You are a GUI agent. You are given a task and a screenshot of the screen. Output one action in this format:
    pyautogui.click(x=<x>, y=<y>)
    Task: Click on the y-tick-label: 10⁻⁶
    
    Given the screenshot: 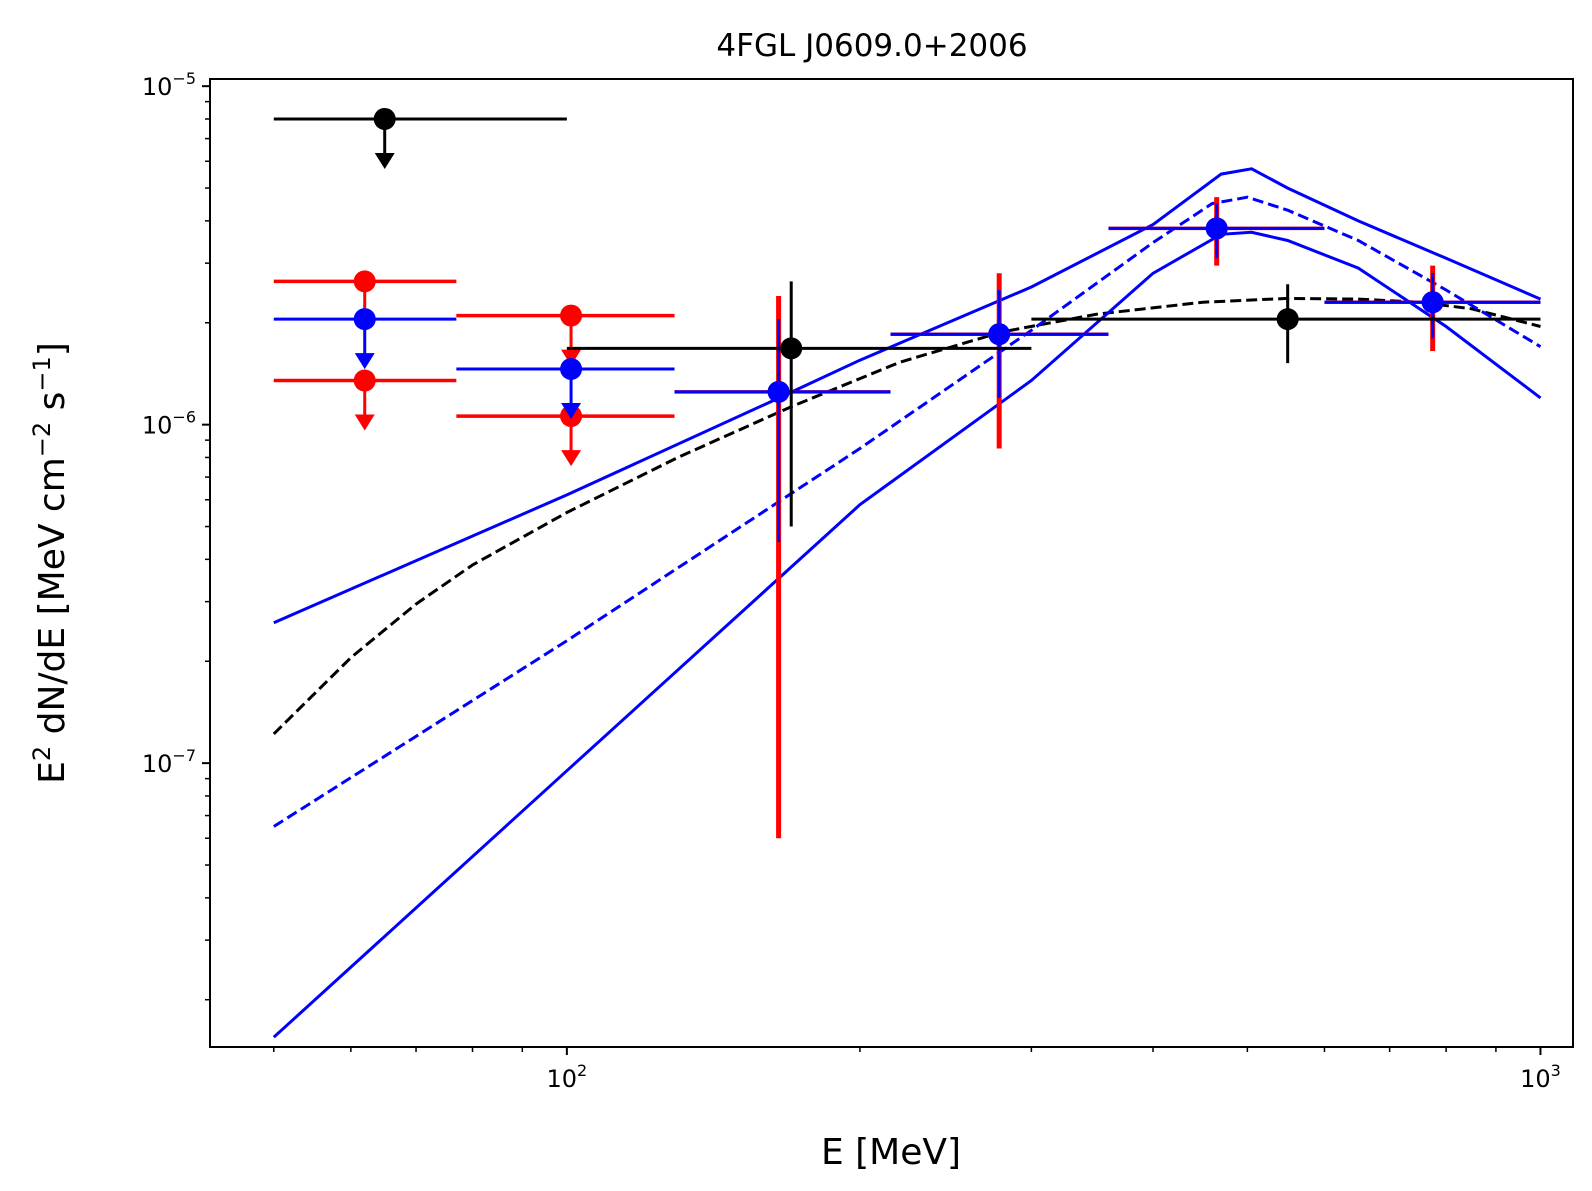 What is the action you would take?
    pyautogui.click(x=169, y=424)
    